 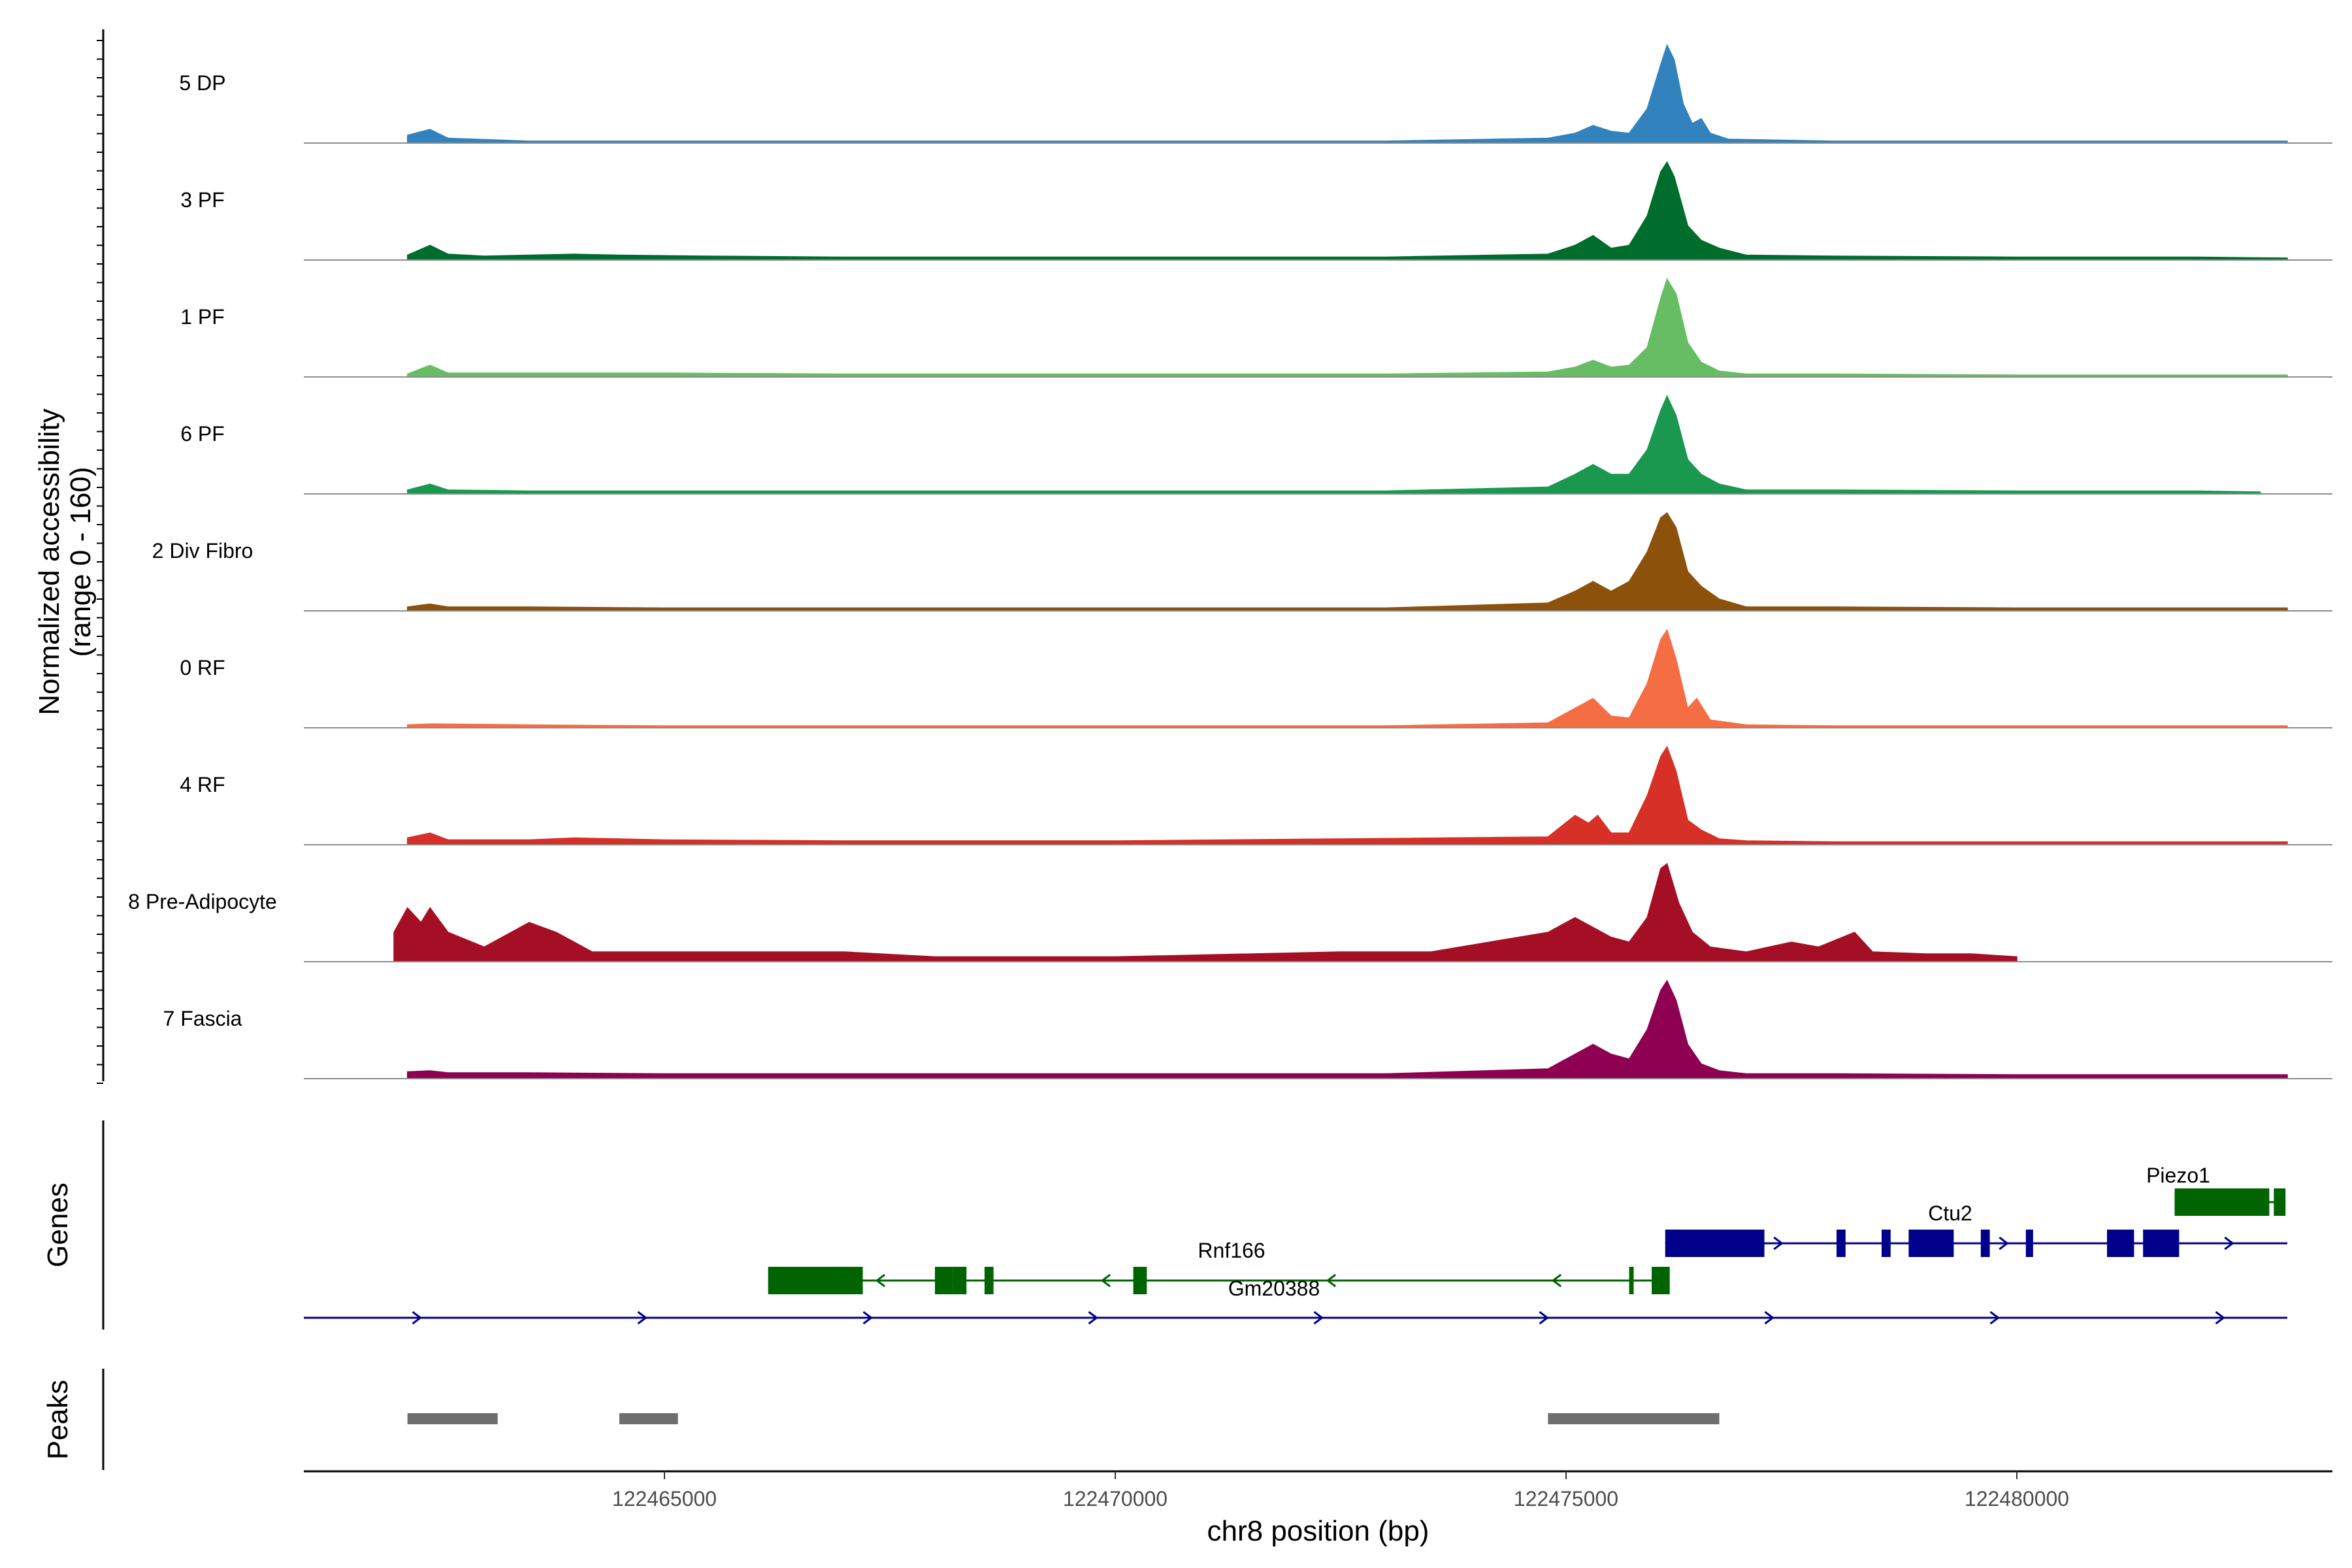 I want to click on x-tick-label: 122470000, so click(x=1115, y=1499).